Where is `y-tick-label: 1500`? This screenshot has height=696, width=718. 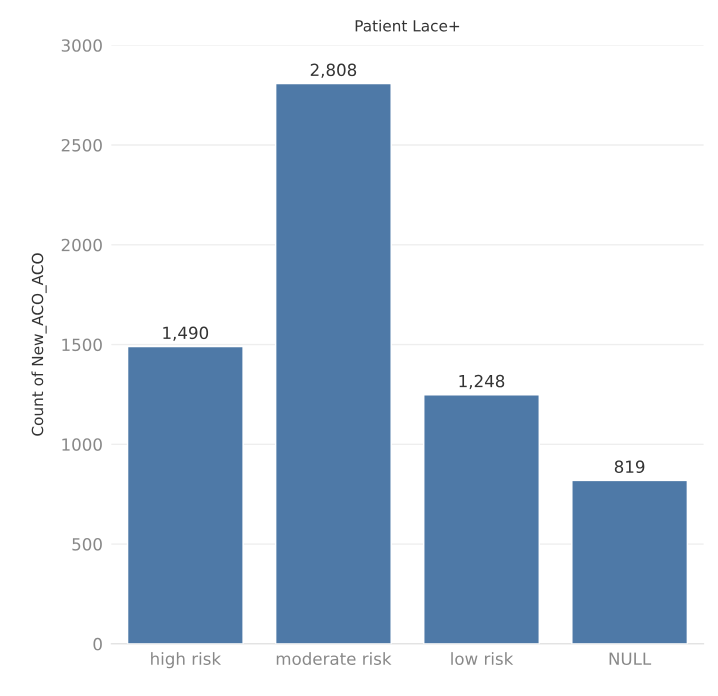 y-tick-label: 1500 is located at coordinates (82, 345).